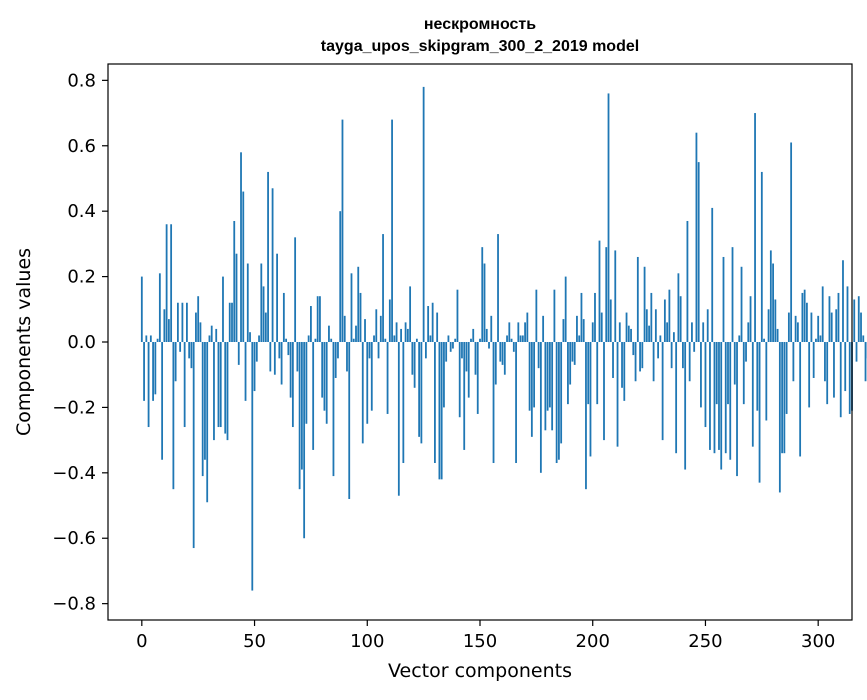 This screenshot has height=700, width=867. I want to click on x-tick-label: 50, so click(254, 641).